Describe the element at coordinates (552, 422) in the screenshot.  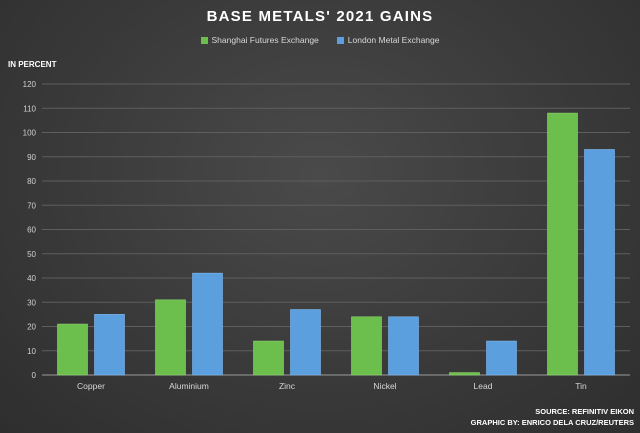
I see `credit-text: GRAPHIC BY: ENRICO DELA CRUZ/REUTERS` at that location.